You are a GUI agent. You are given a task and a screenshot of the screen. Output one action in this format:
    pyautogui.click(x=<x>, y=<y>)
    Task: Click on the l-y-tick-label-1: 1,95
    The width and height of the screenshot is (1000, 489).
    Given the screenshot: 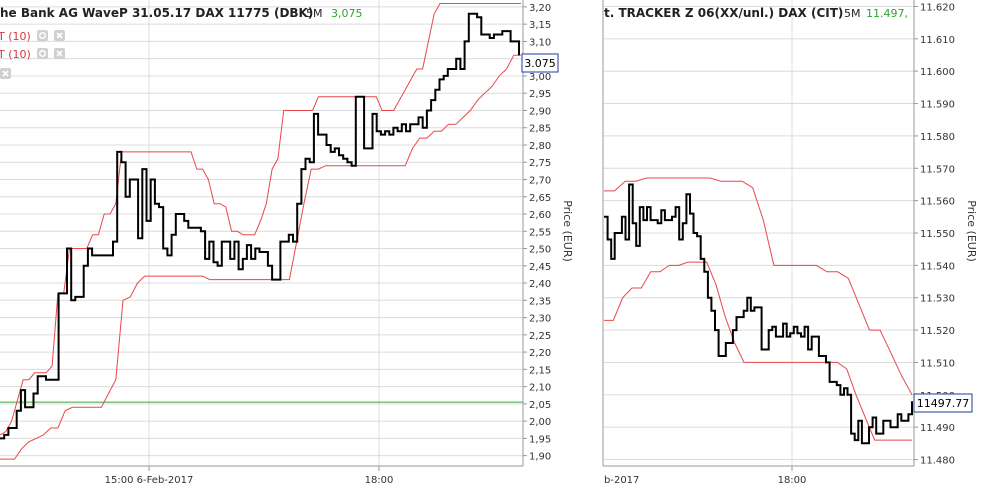 What is the action you would take?
    pyautogui.click(x=540, y=439)
    